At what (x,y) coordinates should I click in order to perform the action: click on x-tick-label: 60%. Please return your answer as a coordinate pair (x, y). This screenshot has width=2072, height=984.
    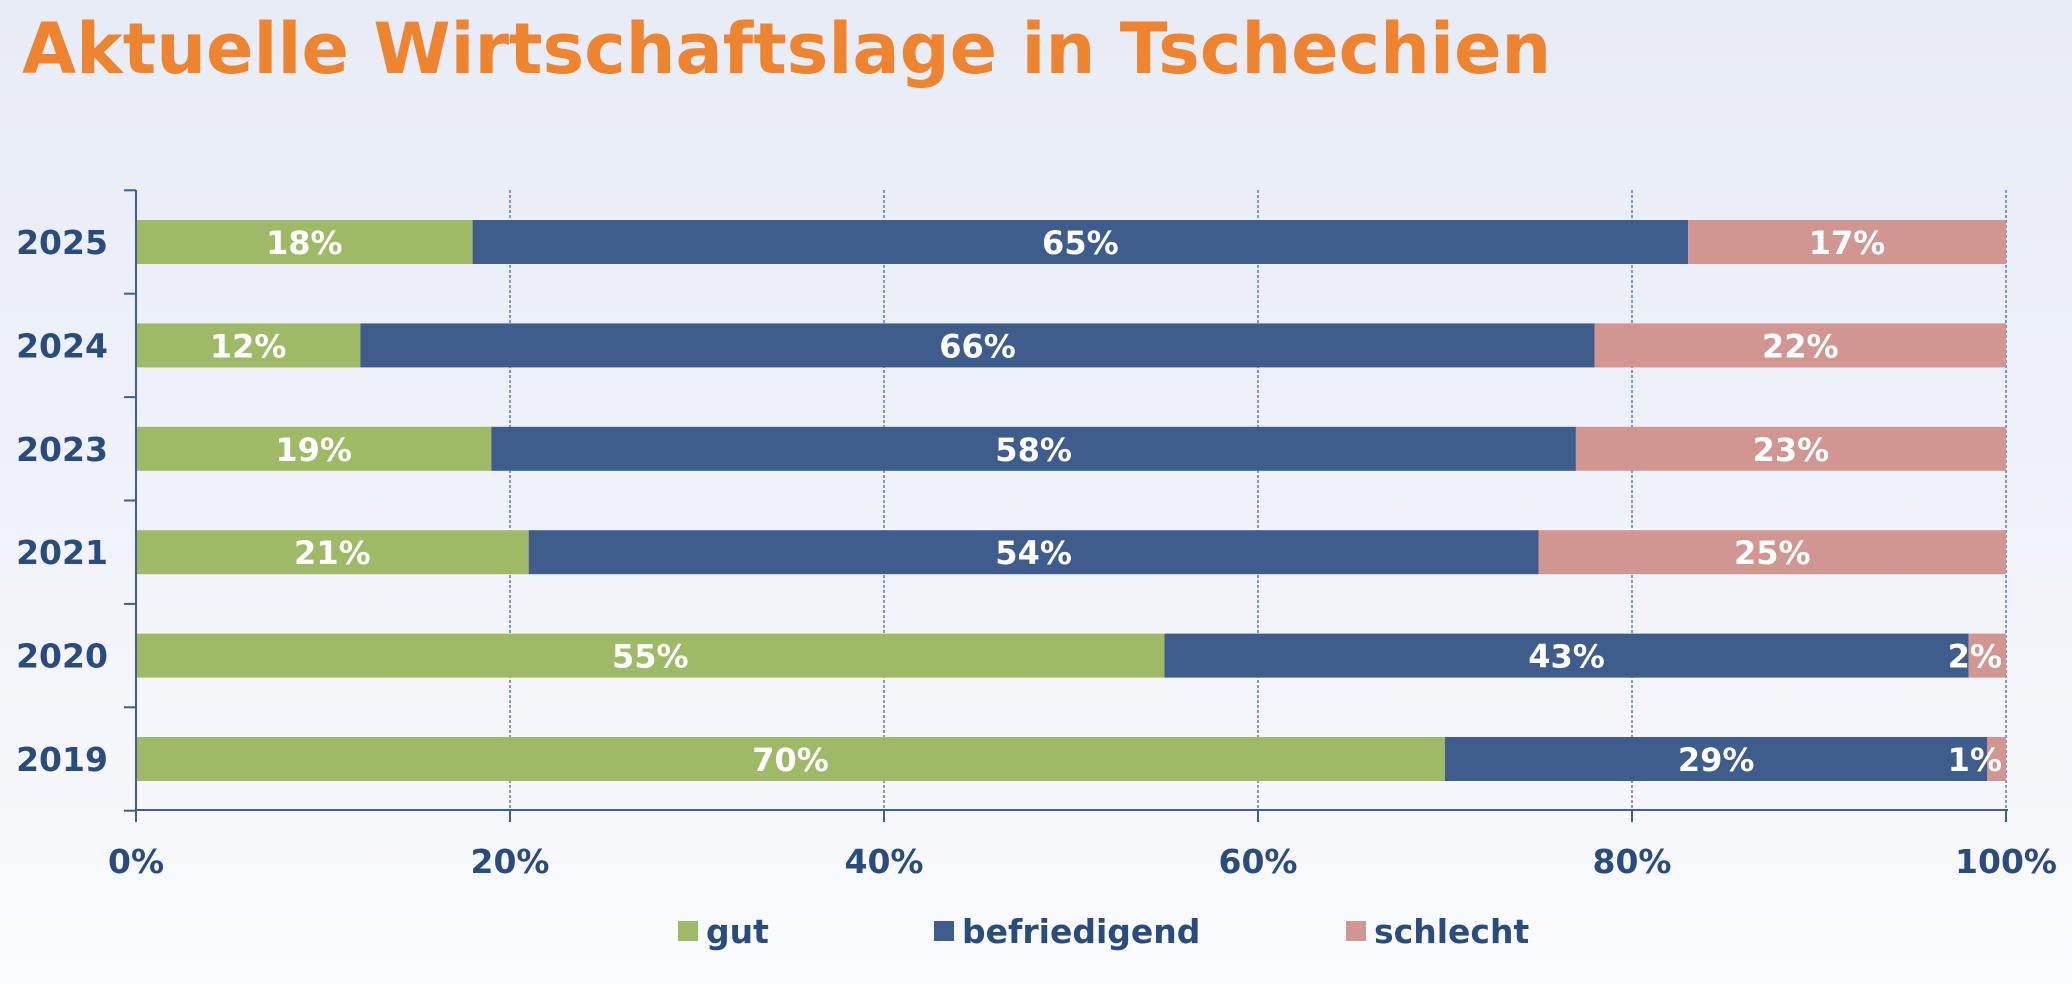
    Looking at the image, I should click on (1258, 861).